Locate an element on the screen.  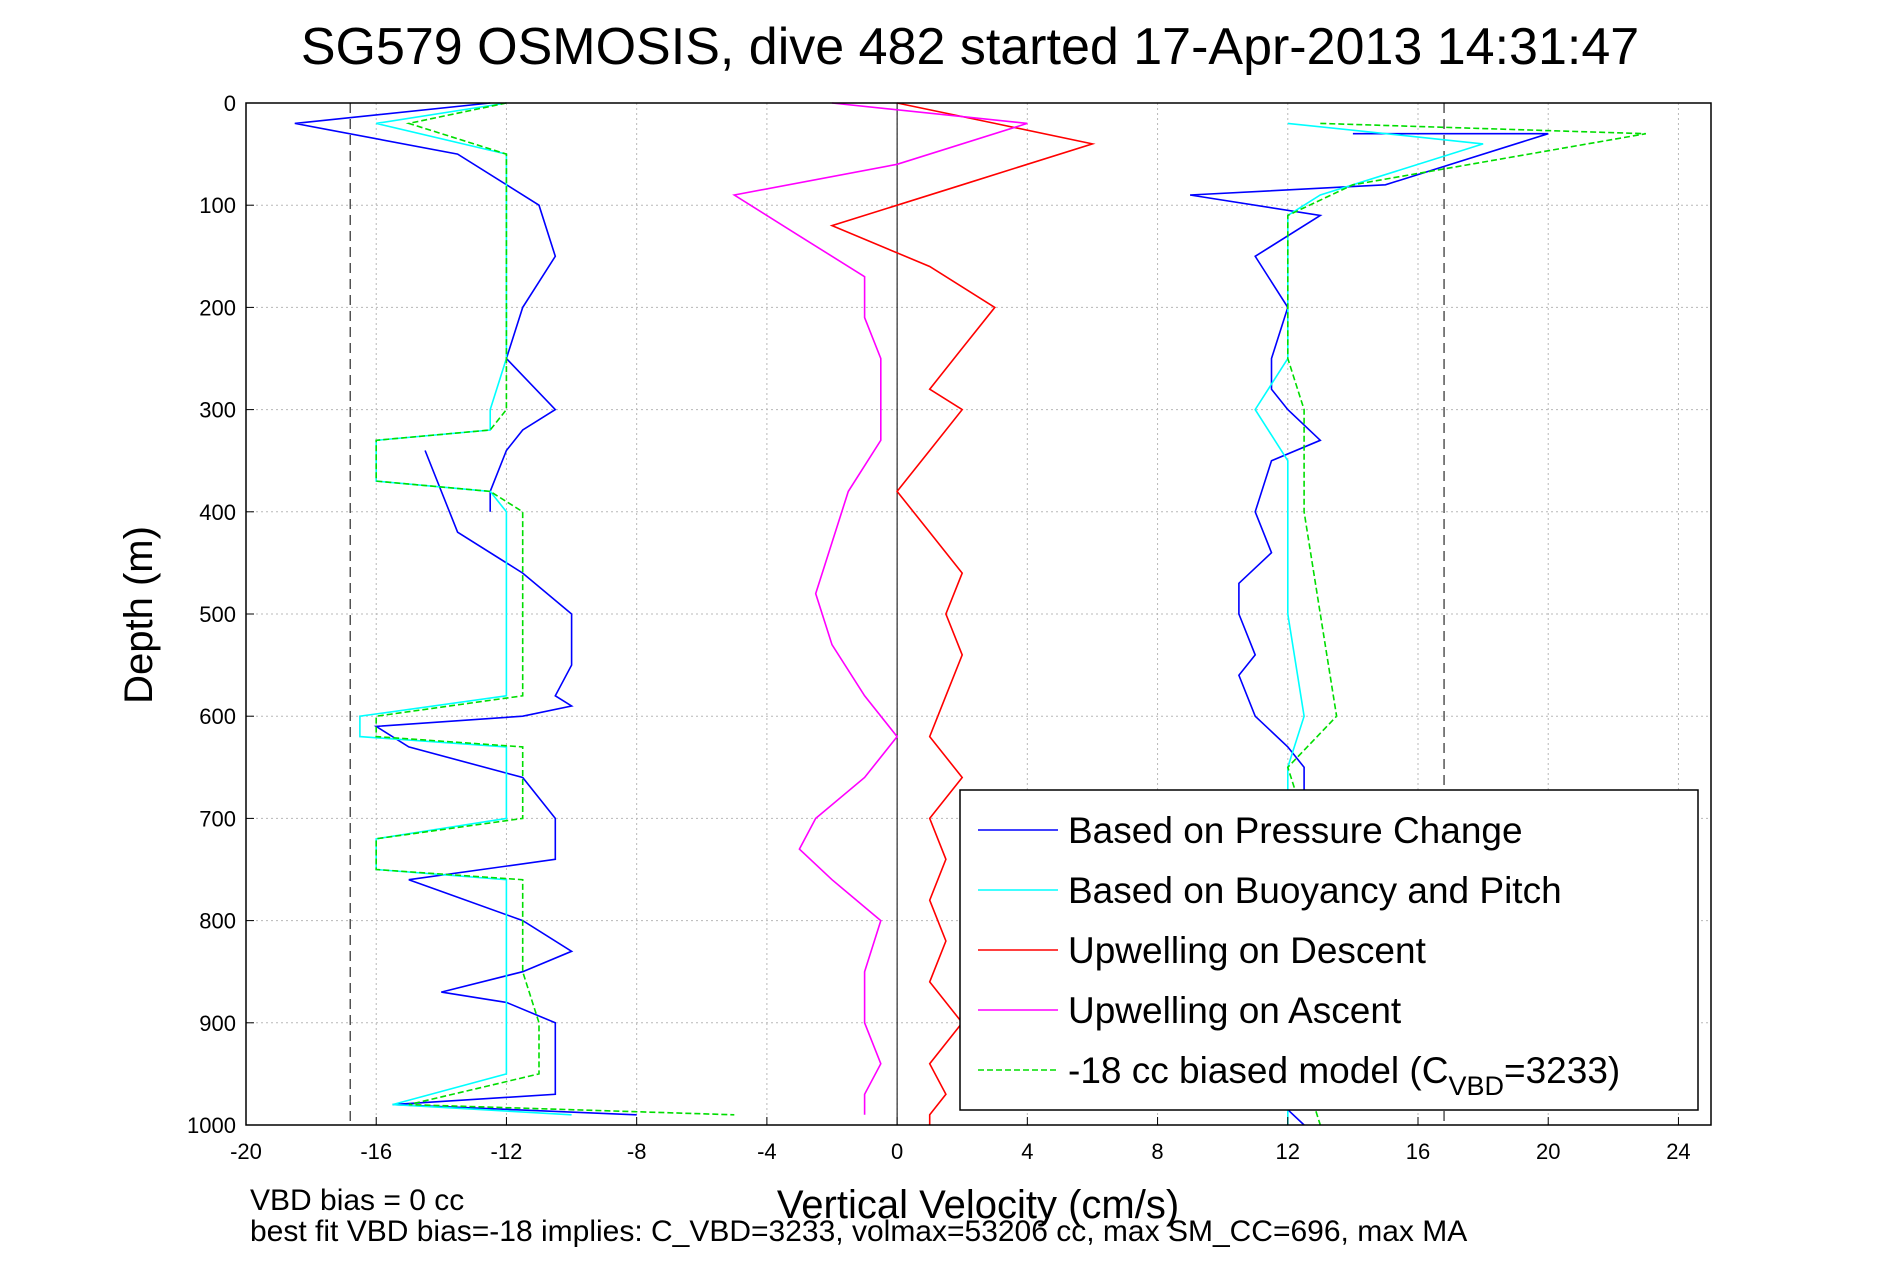
footnote-vbd-bias: VBD bias = 0 cc is located at coordinates (357, 1200).